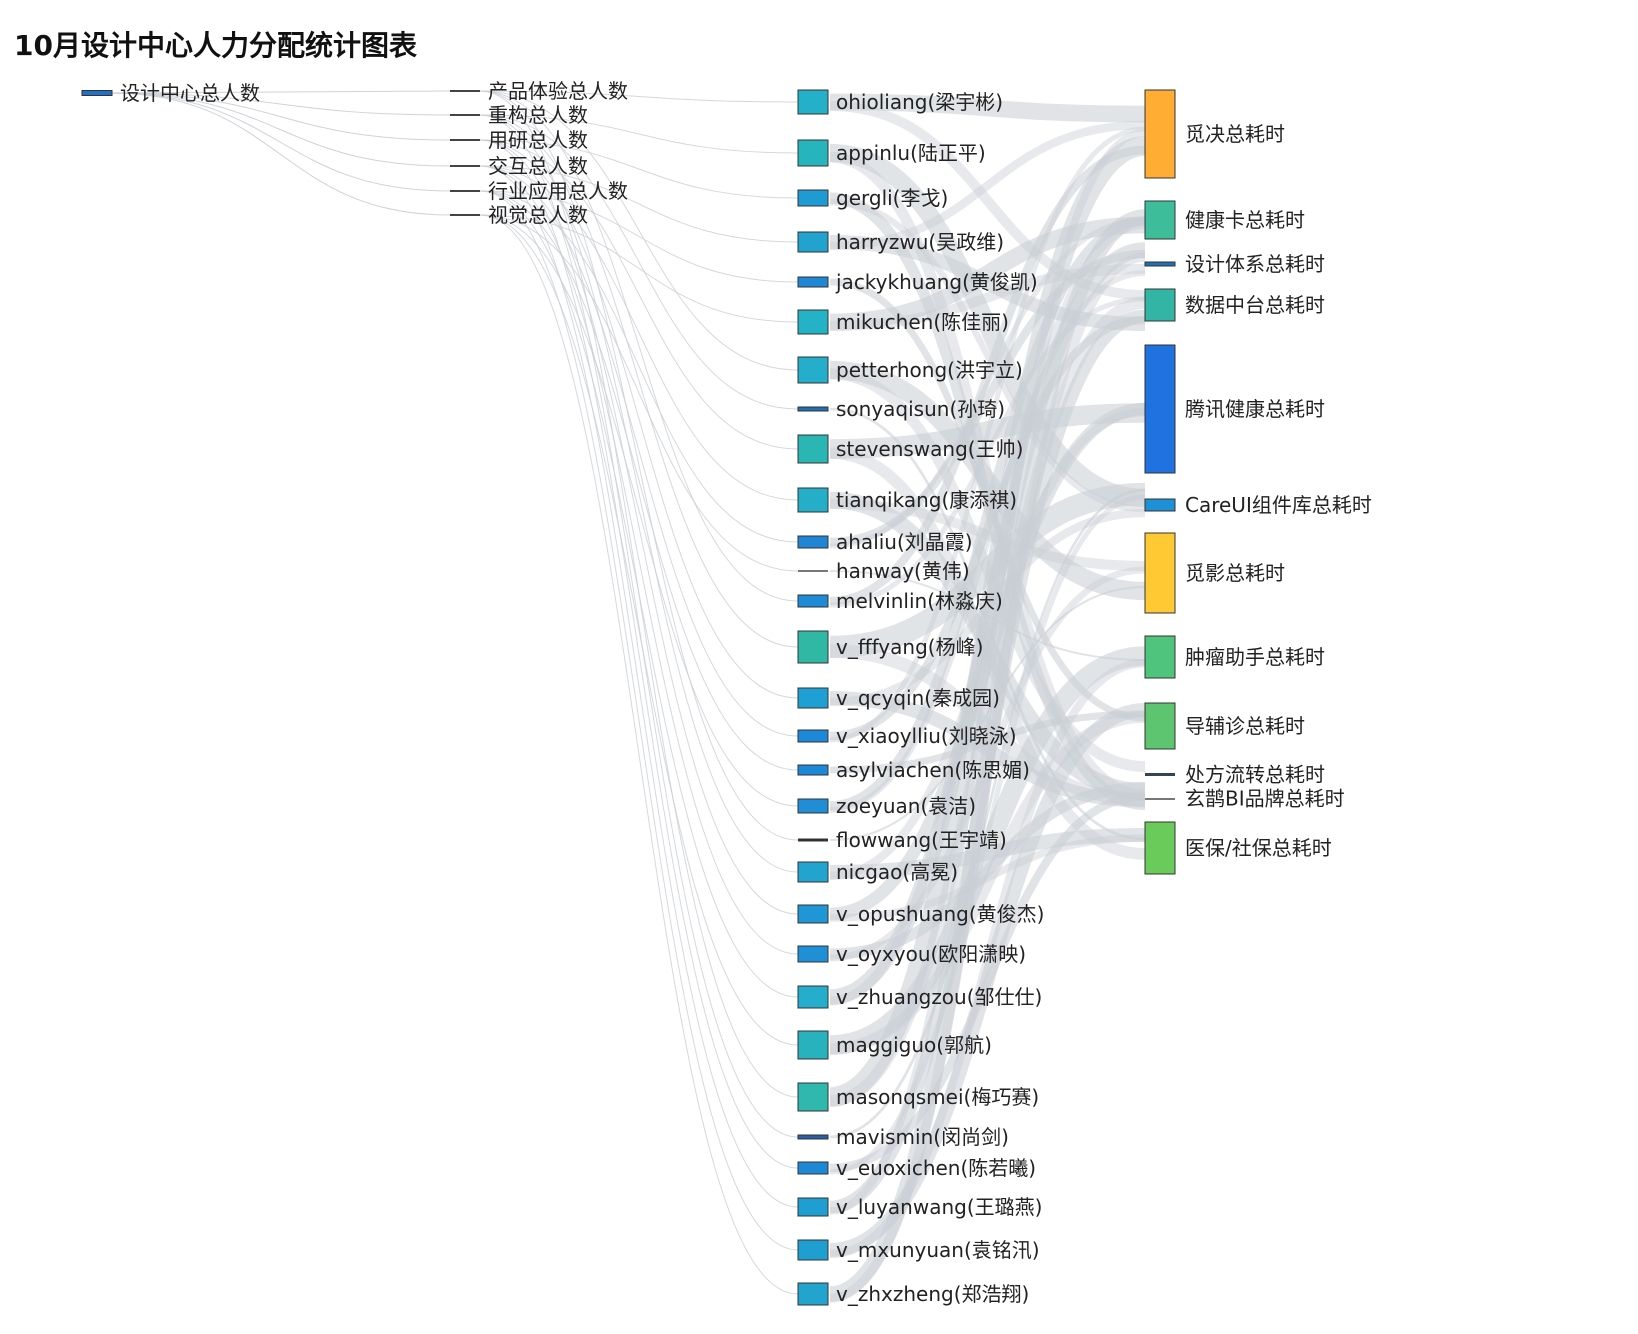 The height and width of the screenshot is (1334, 1638). I want to click on node-level2: stevenswang(王帅), so click(910, 449).